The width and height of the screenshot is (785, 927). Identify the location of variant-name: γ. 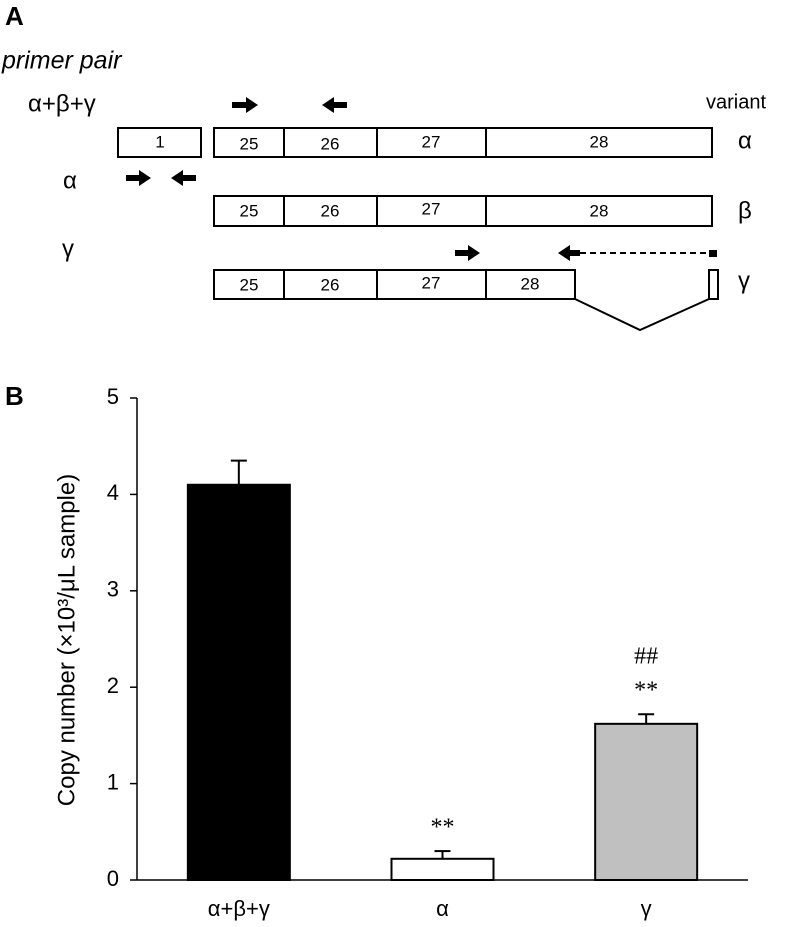
(744, 280).